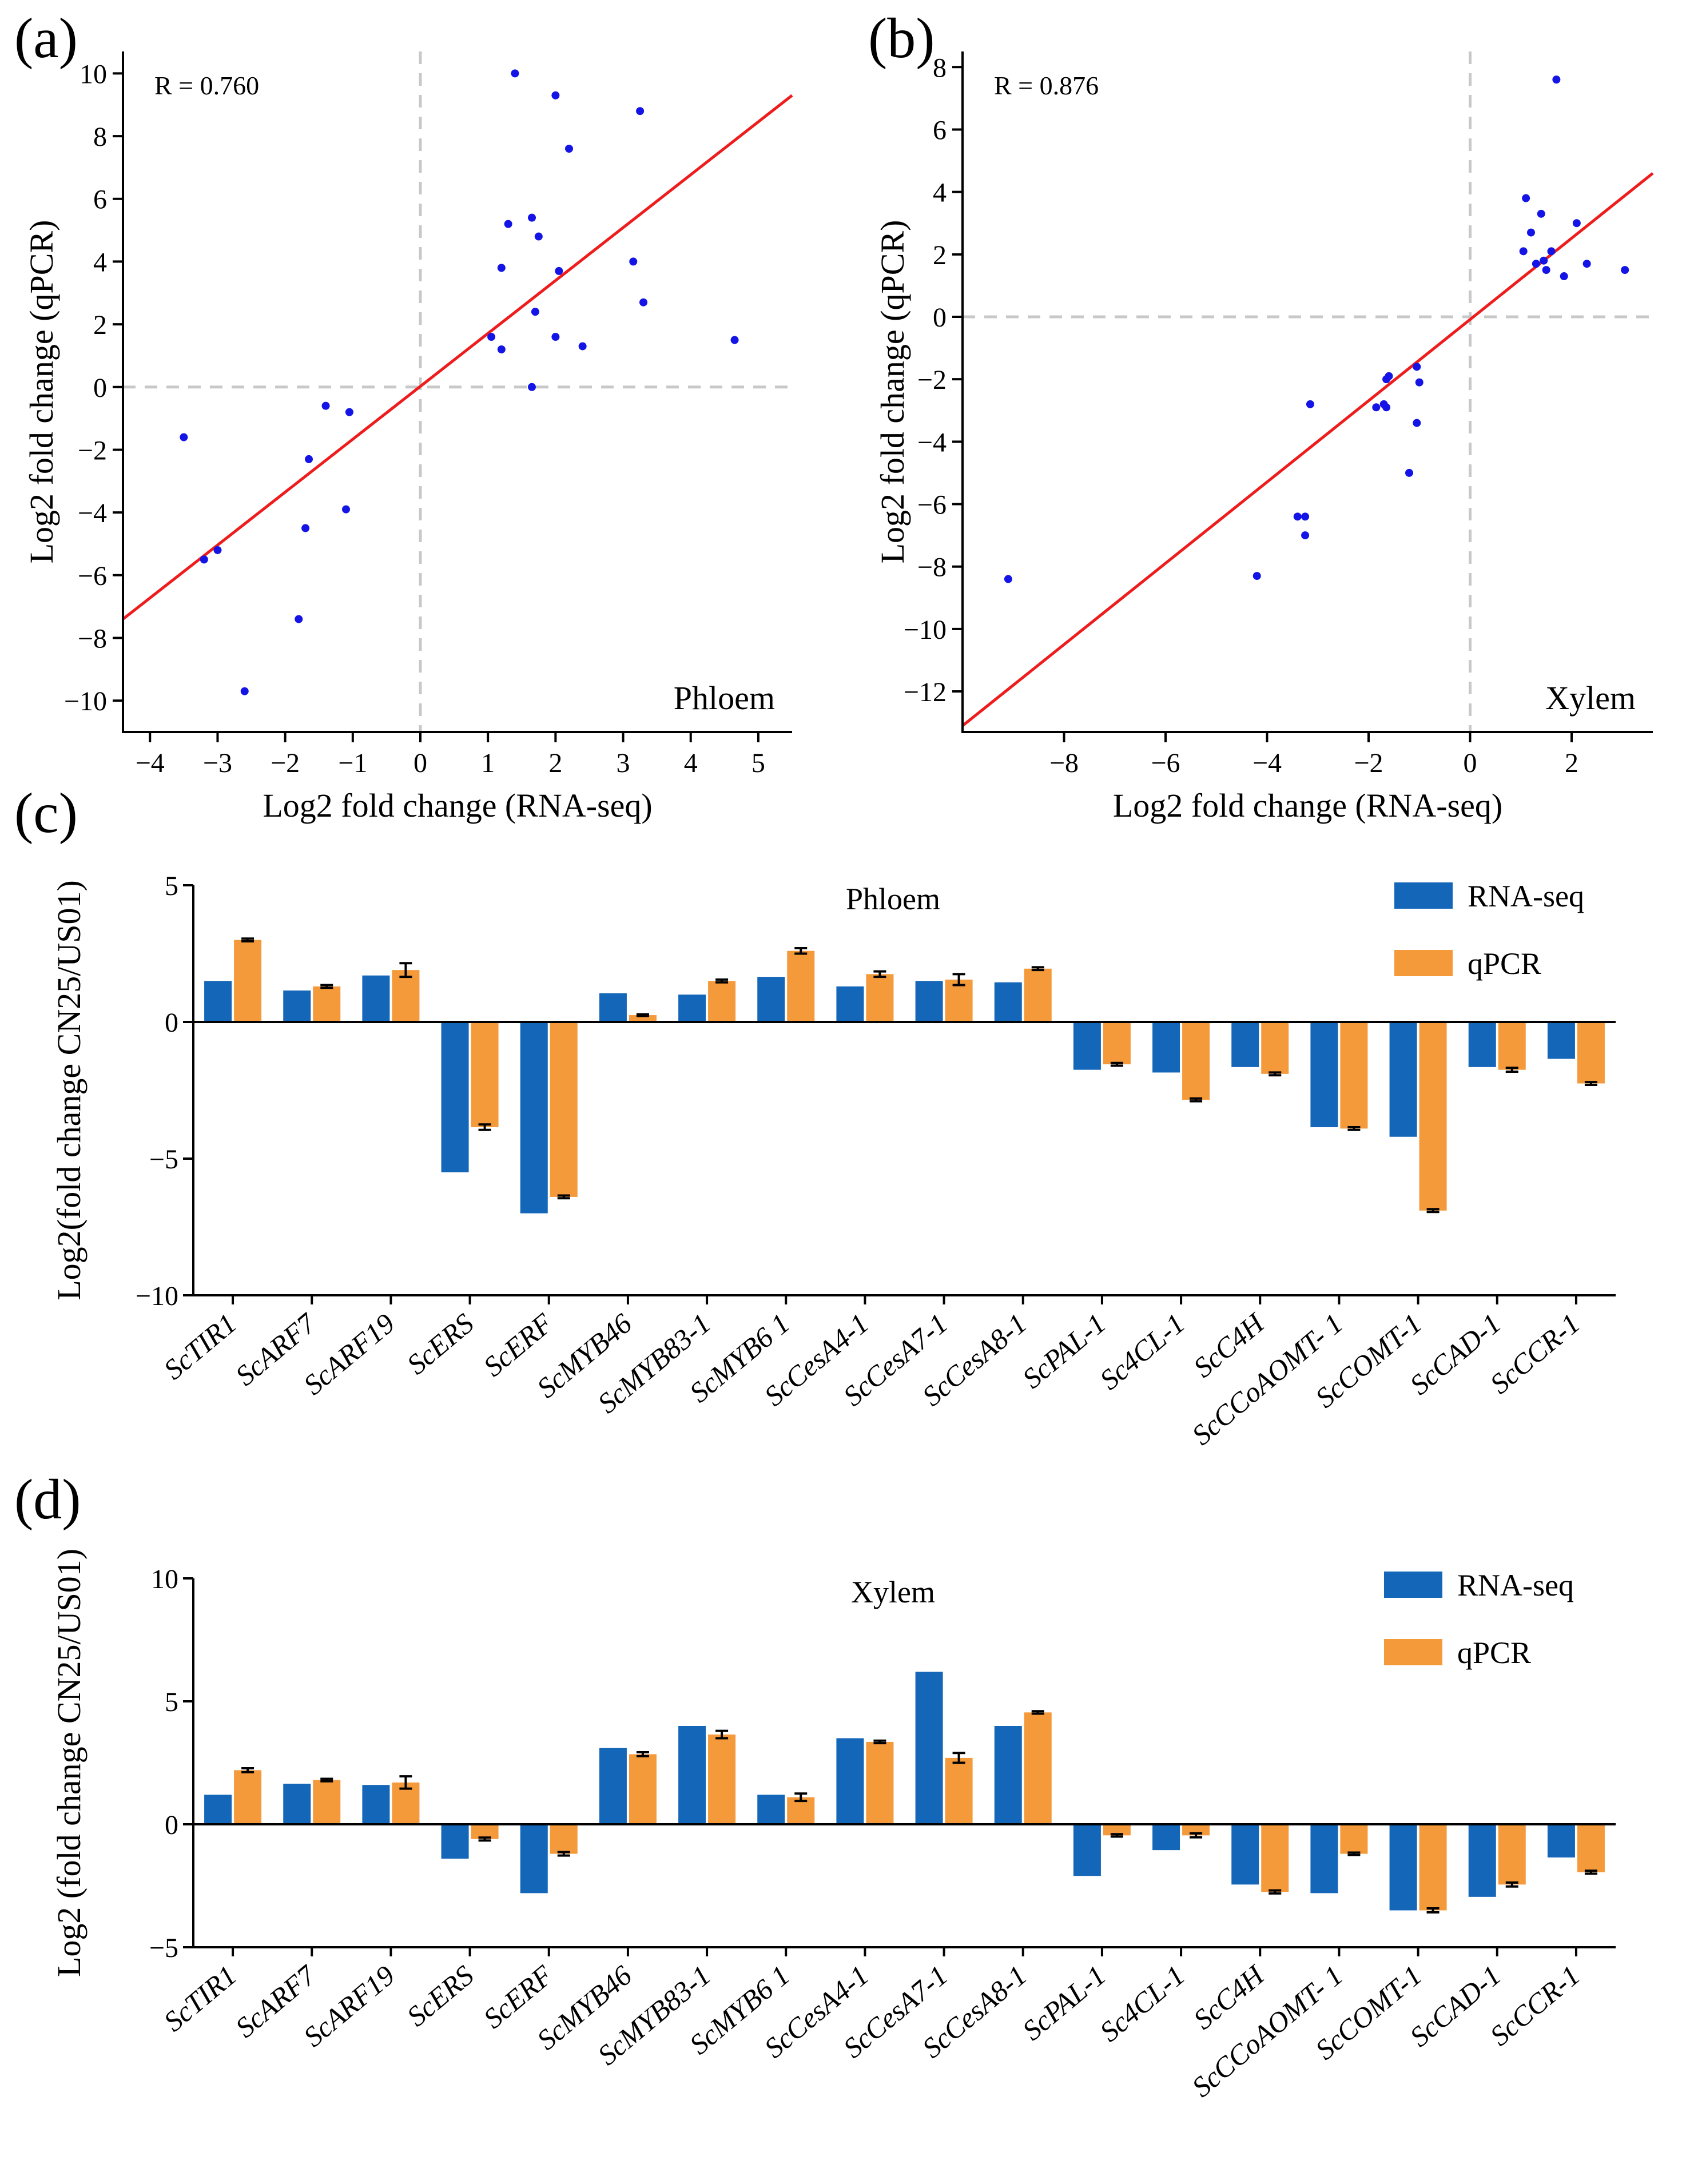  I want to click on category-label: ScCCR-1, so click(1535, 1354).